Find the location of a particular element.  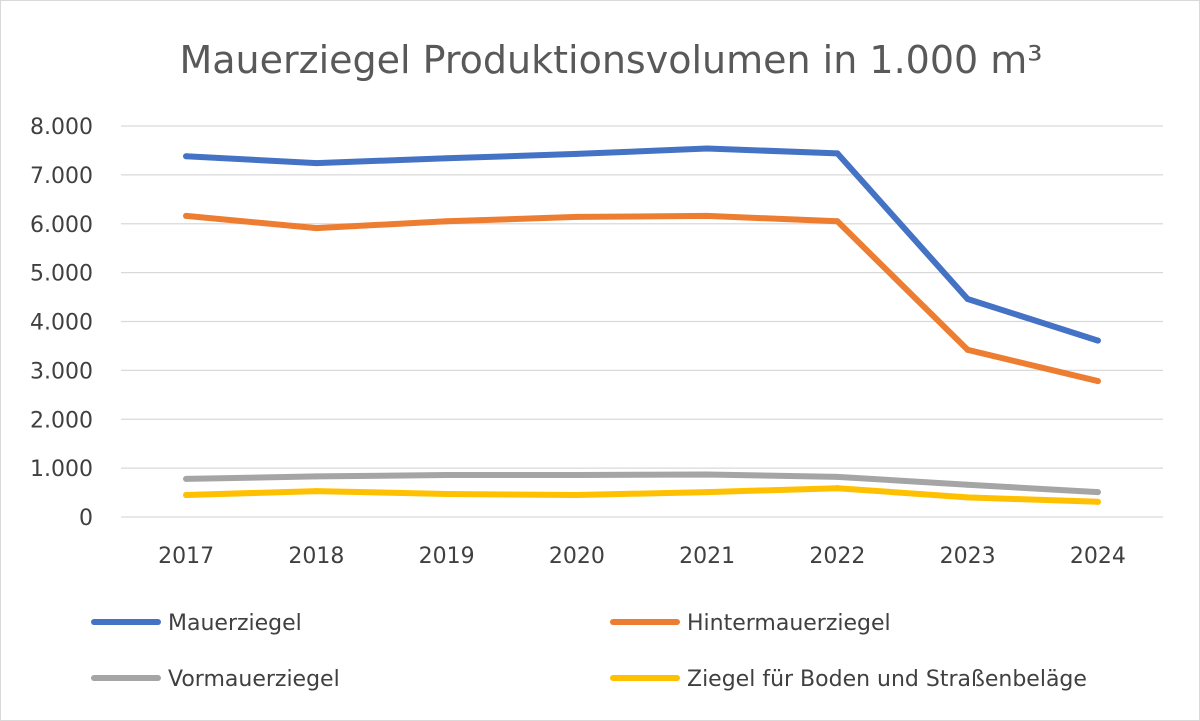

y-tick-label: 4.000 is located at coordinates (61, 323).